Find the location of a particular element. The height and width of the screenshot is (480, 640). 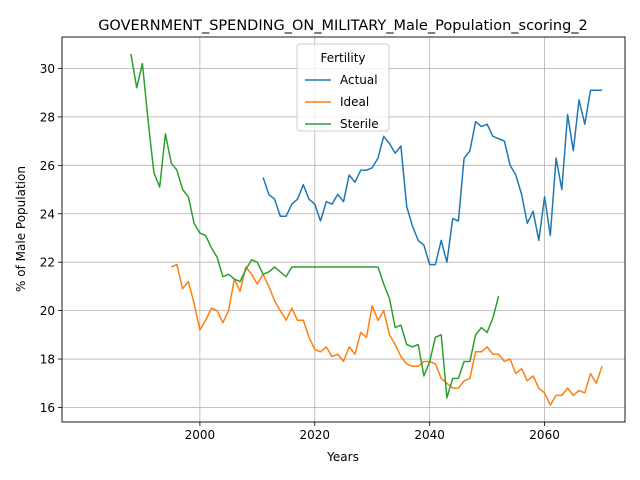

y-tick-label: 16 is located at coordinates (47, 408).